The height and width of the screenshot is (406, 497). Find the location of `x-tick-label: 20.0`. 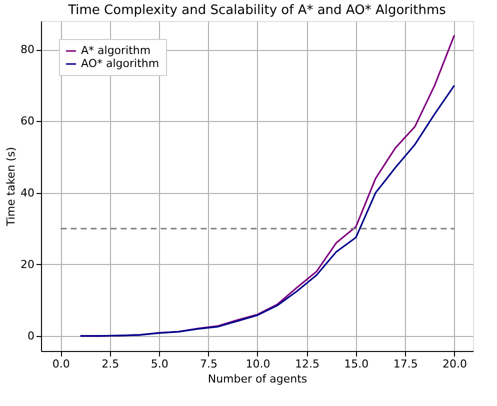

x-tick-label: 20.0 is located at coordinates (455, 364).